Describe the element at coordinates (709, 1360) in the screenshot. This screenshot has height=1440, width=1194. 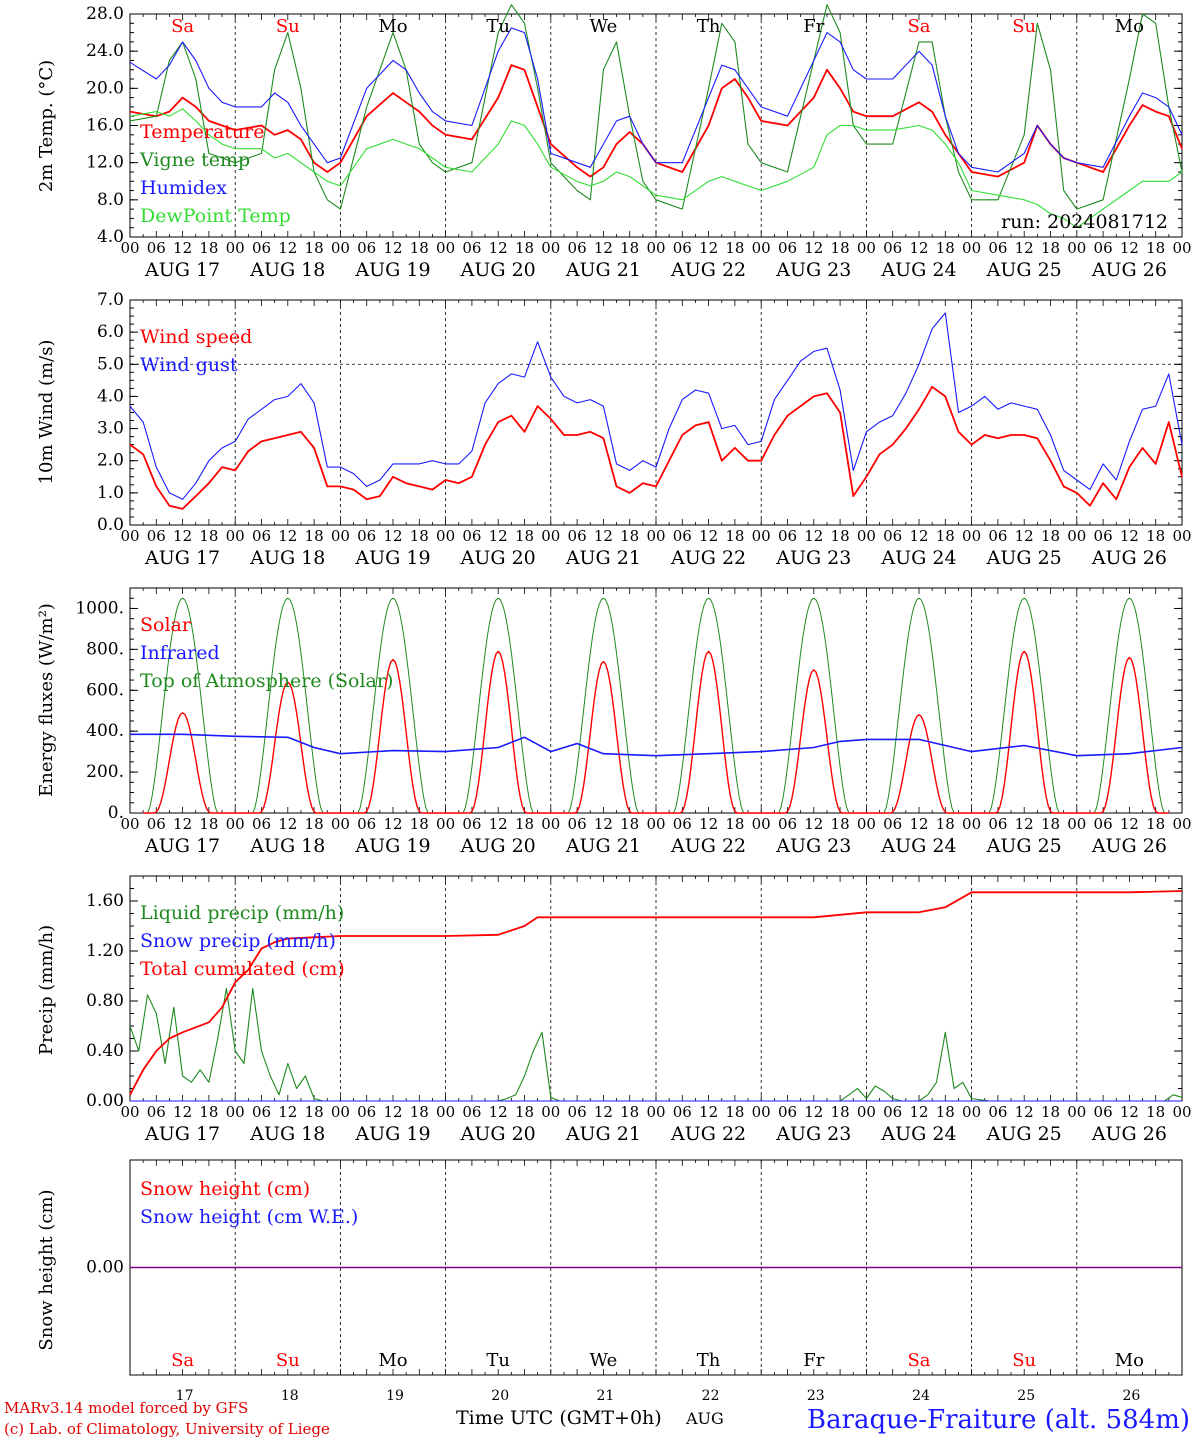
I see `day-of-week-label: Th` at that location.